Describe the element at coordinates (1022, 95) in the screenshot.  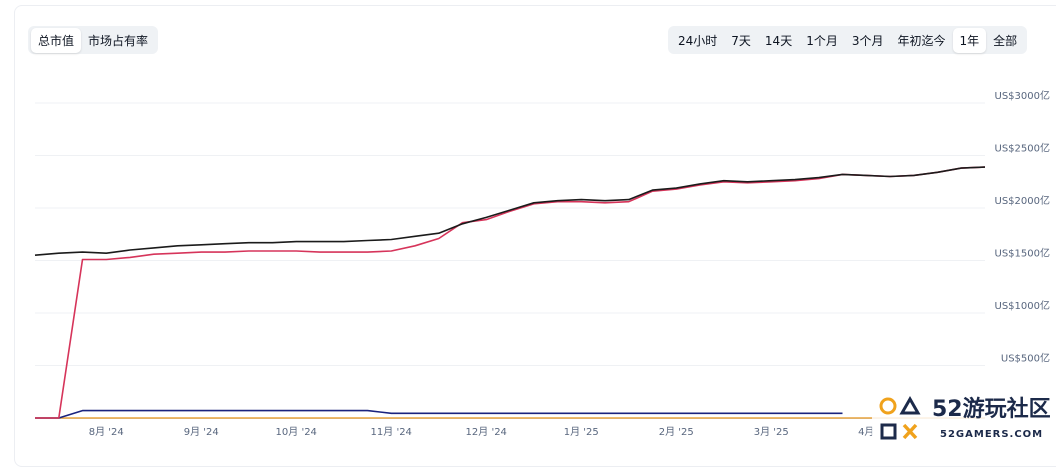
I see `y-tick-label: US$3000亿` at that location.